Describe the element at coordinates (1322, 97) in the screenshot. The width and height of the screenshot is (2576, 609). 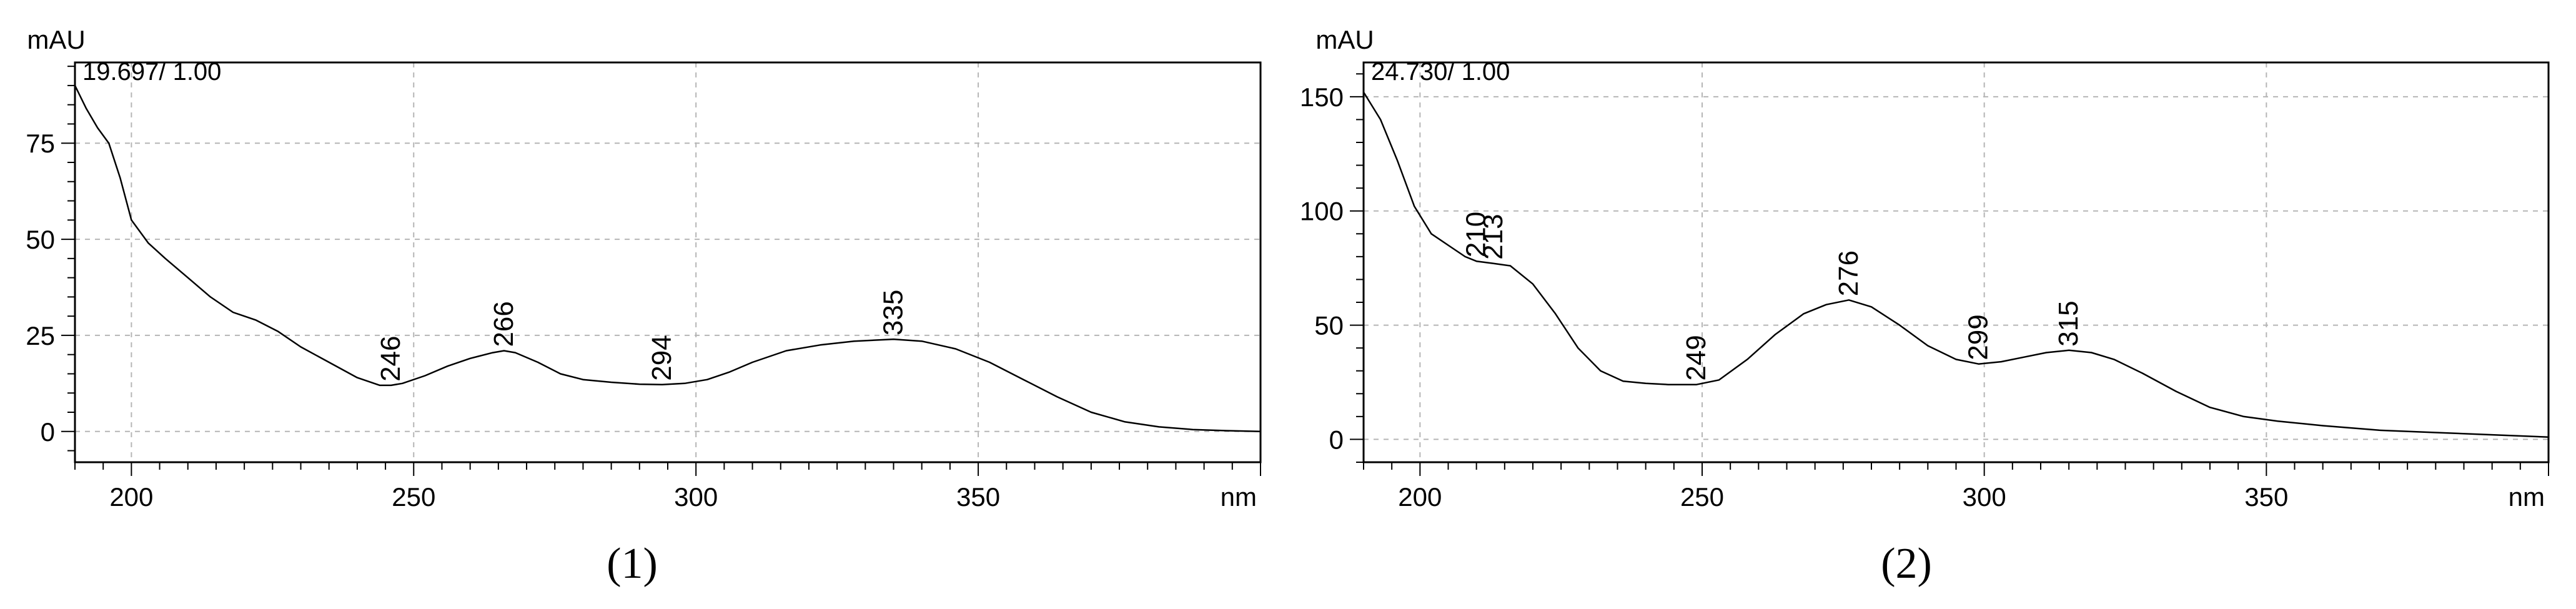
I see `y-tick-label: 150` at that location.